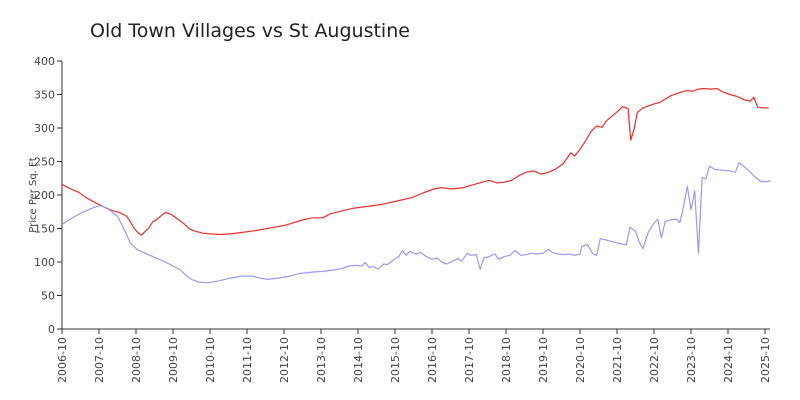 The image size is (800, 400). I want to click on x-tick-label: 2008-10, so click(136, 360).